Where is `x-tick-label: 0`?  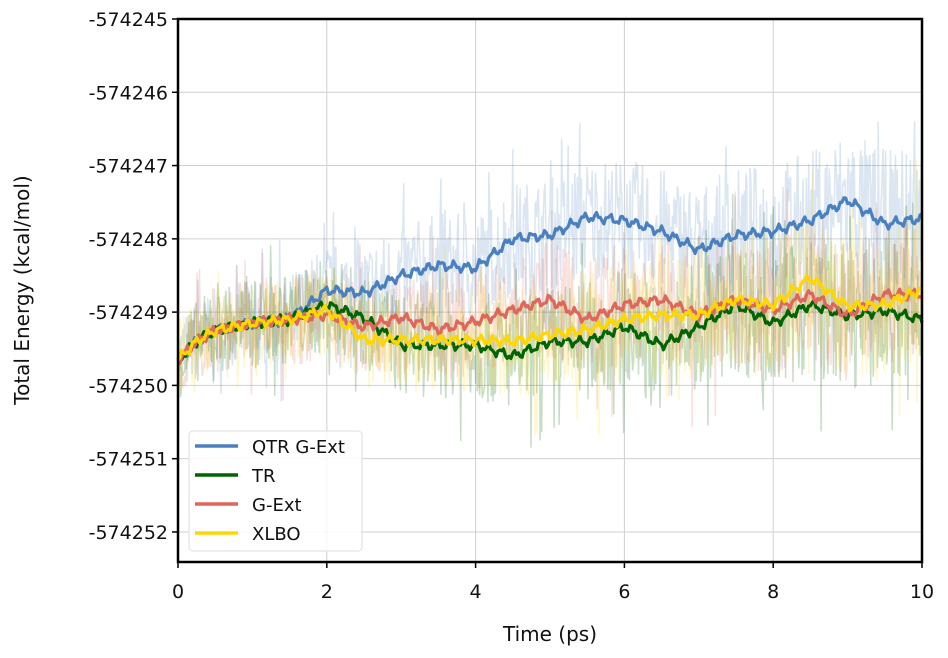
x-tick-label: 0 is located at coordinates (178, 592).